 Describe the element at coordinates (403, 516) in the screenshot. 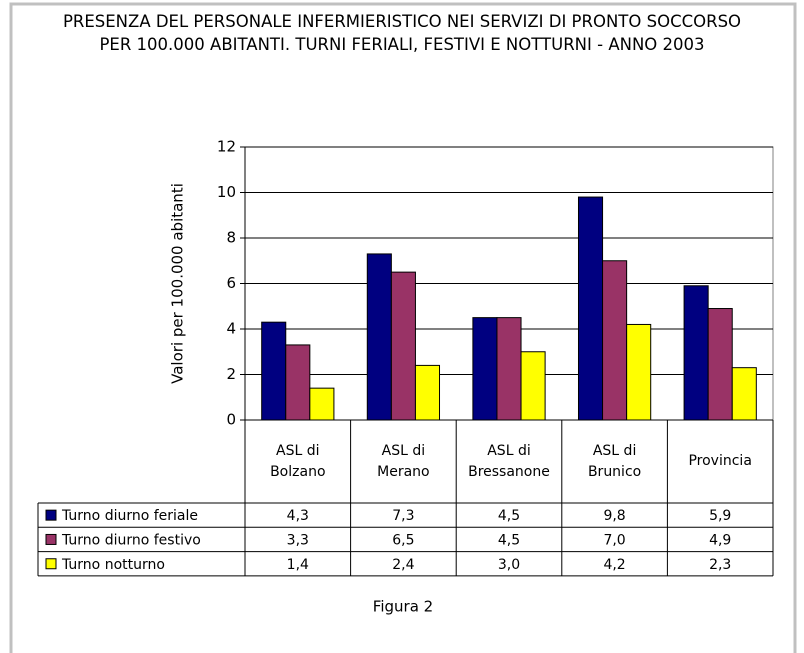

I see `value-label: 7,3` at that location.